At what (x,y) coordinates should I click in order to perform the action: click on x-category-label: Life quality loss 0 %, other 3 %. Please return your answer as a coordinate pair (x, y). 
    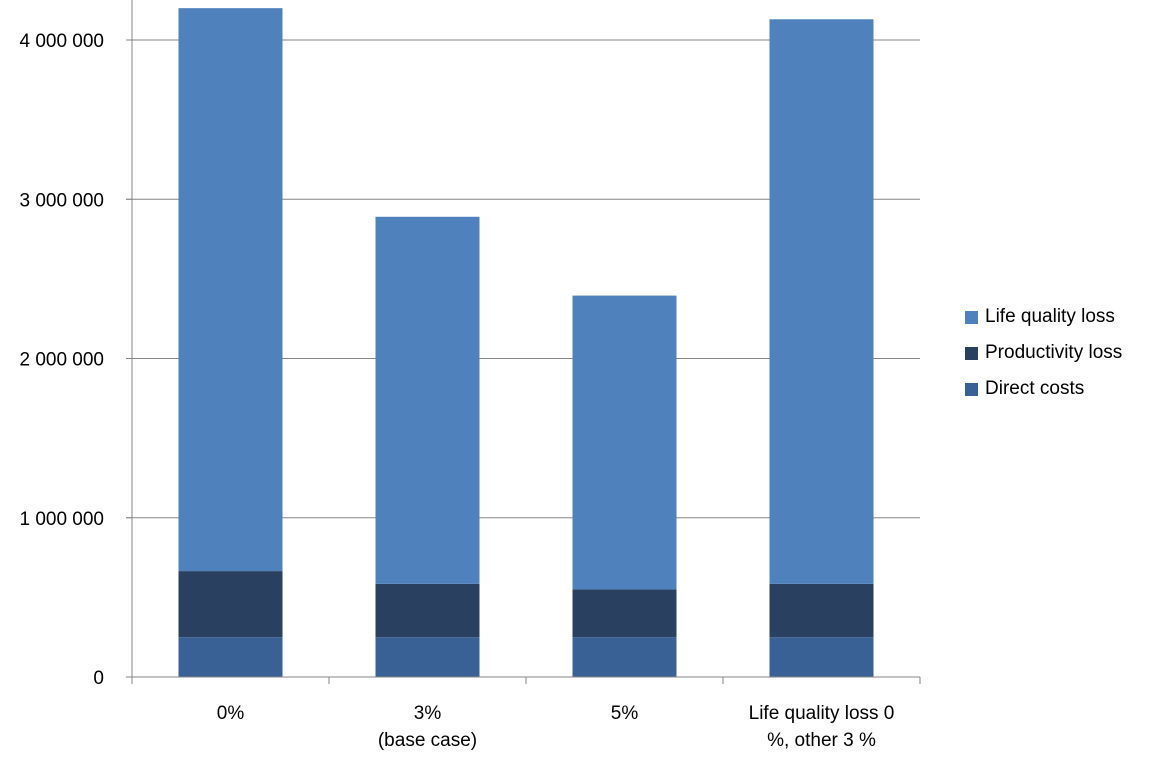
    Looking at the image, I should click on (822, 727).